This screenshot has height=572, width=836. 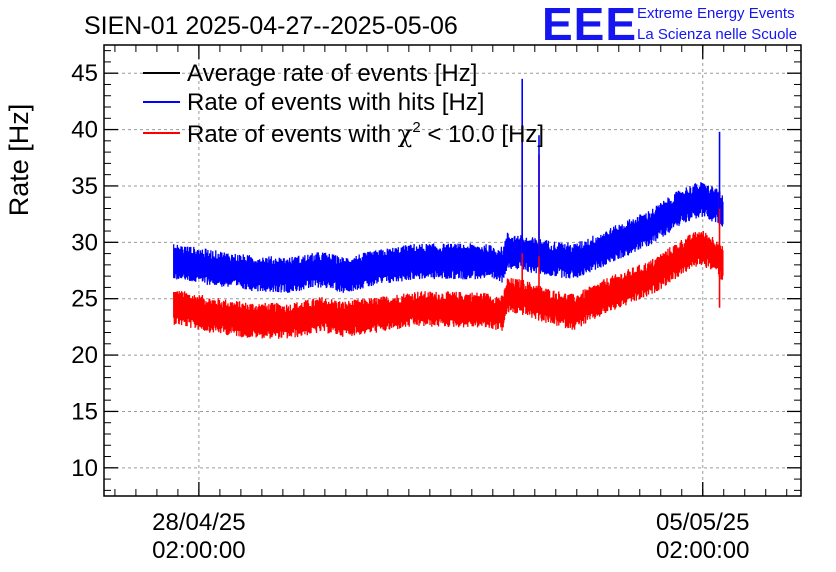 What do you see at coordinates (717, 34) in the screenshot?
I see `logo-line-2: La Scienza nelle Scuole` at bounding box center [717, 34].